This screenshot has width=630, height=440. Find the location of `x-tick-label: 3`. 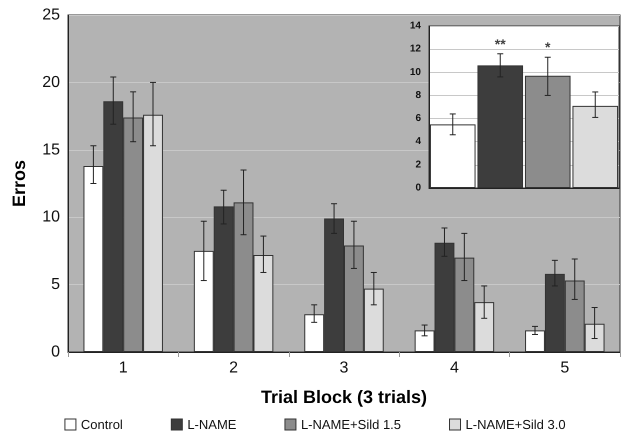

x-tick-label: 3 is located at coordinates (344, 368).